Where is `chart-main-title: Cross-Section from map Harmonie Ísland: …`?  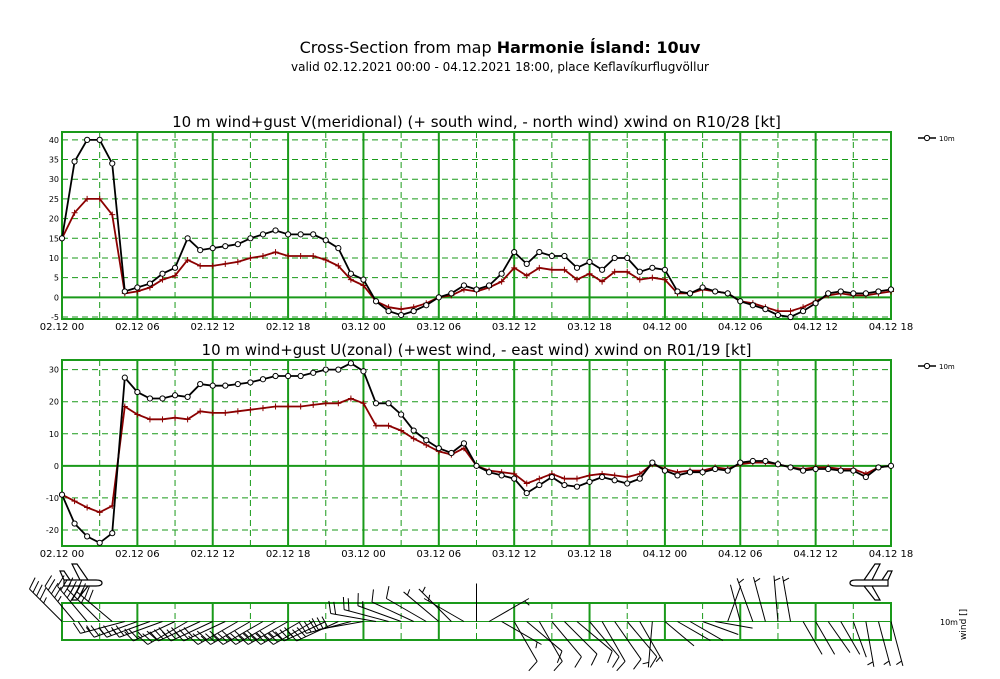 chart-main-title: Cross-Section from map Harmonie Ísland: … is located at coordinates (500, 47).